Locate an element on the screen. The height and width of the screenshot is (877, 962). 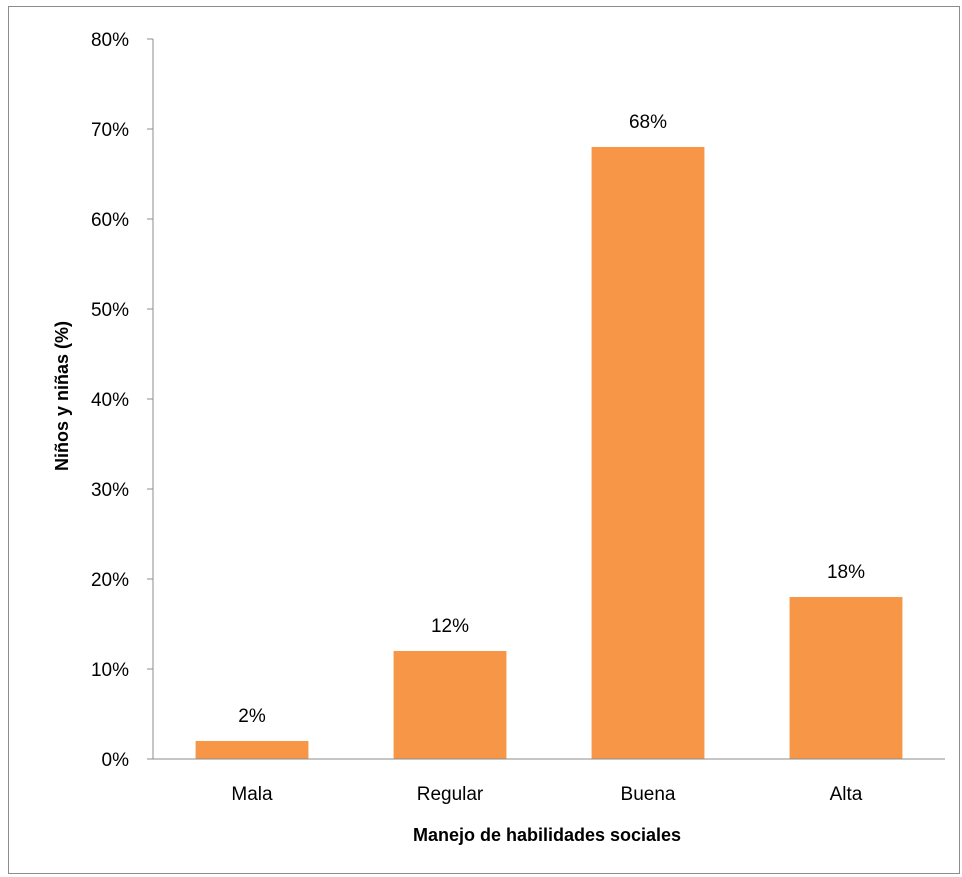
y-tick-label: 80% is located at coordinates (110, 40).